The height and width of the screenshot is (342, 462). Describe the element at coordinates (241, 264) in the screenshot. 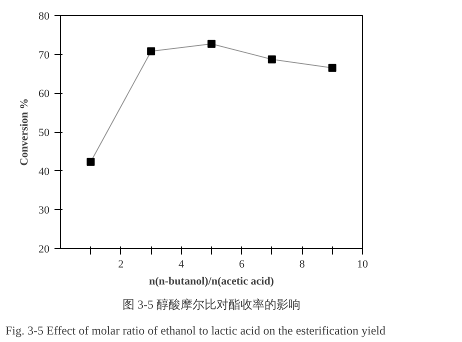

I see `x-tick-label: 6` at that location.